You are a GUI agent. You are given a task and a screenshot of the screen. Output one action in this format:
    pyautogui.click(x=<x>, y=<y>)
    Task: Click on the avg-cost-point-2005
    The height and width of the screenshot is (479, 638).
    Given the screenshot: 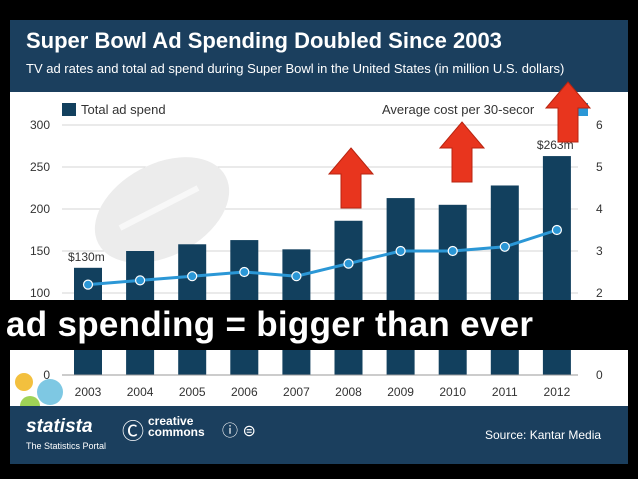 What is the action you would take?
    pyautogui.click(x=192, y=276)
    